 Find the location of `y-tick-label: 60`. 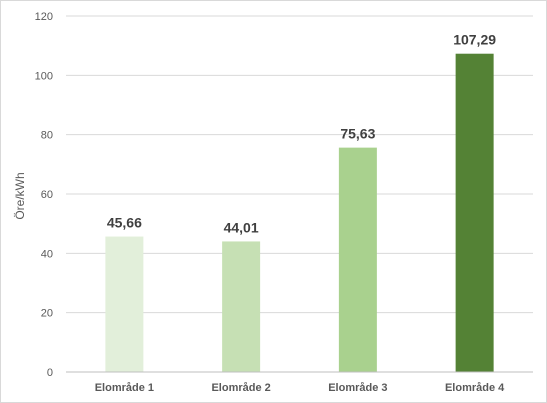

y-tick-label: 60 is located at coordinates (47, 195).